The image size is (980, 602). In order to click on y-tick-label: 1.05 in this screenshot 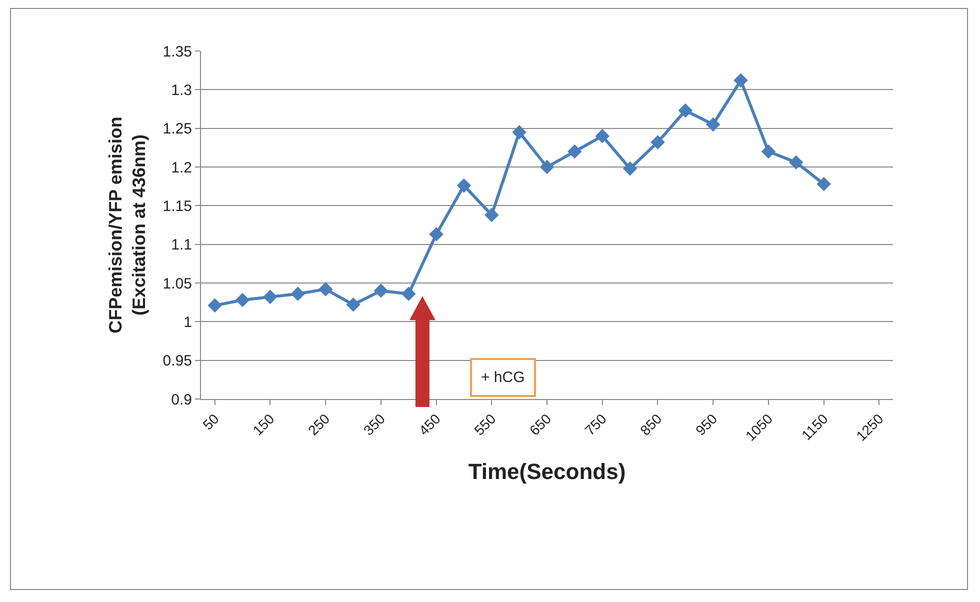, I will do `click(177, 283)`.